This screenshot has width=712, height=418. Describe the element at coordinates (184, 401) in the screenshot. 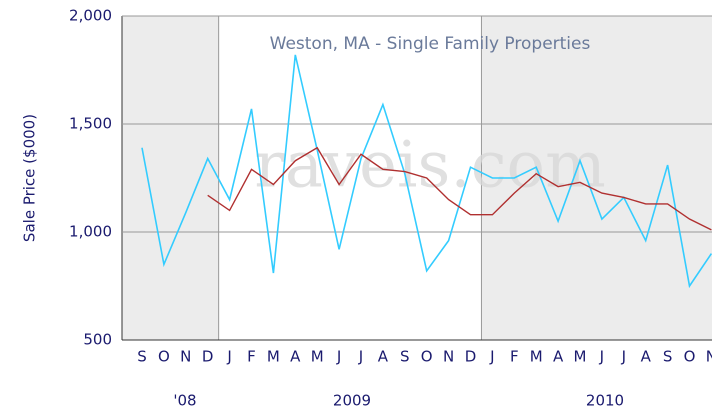

I see `year-label: '08` at that location.